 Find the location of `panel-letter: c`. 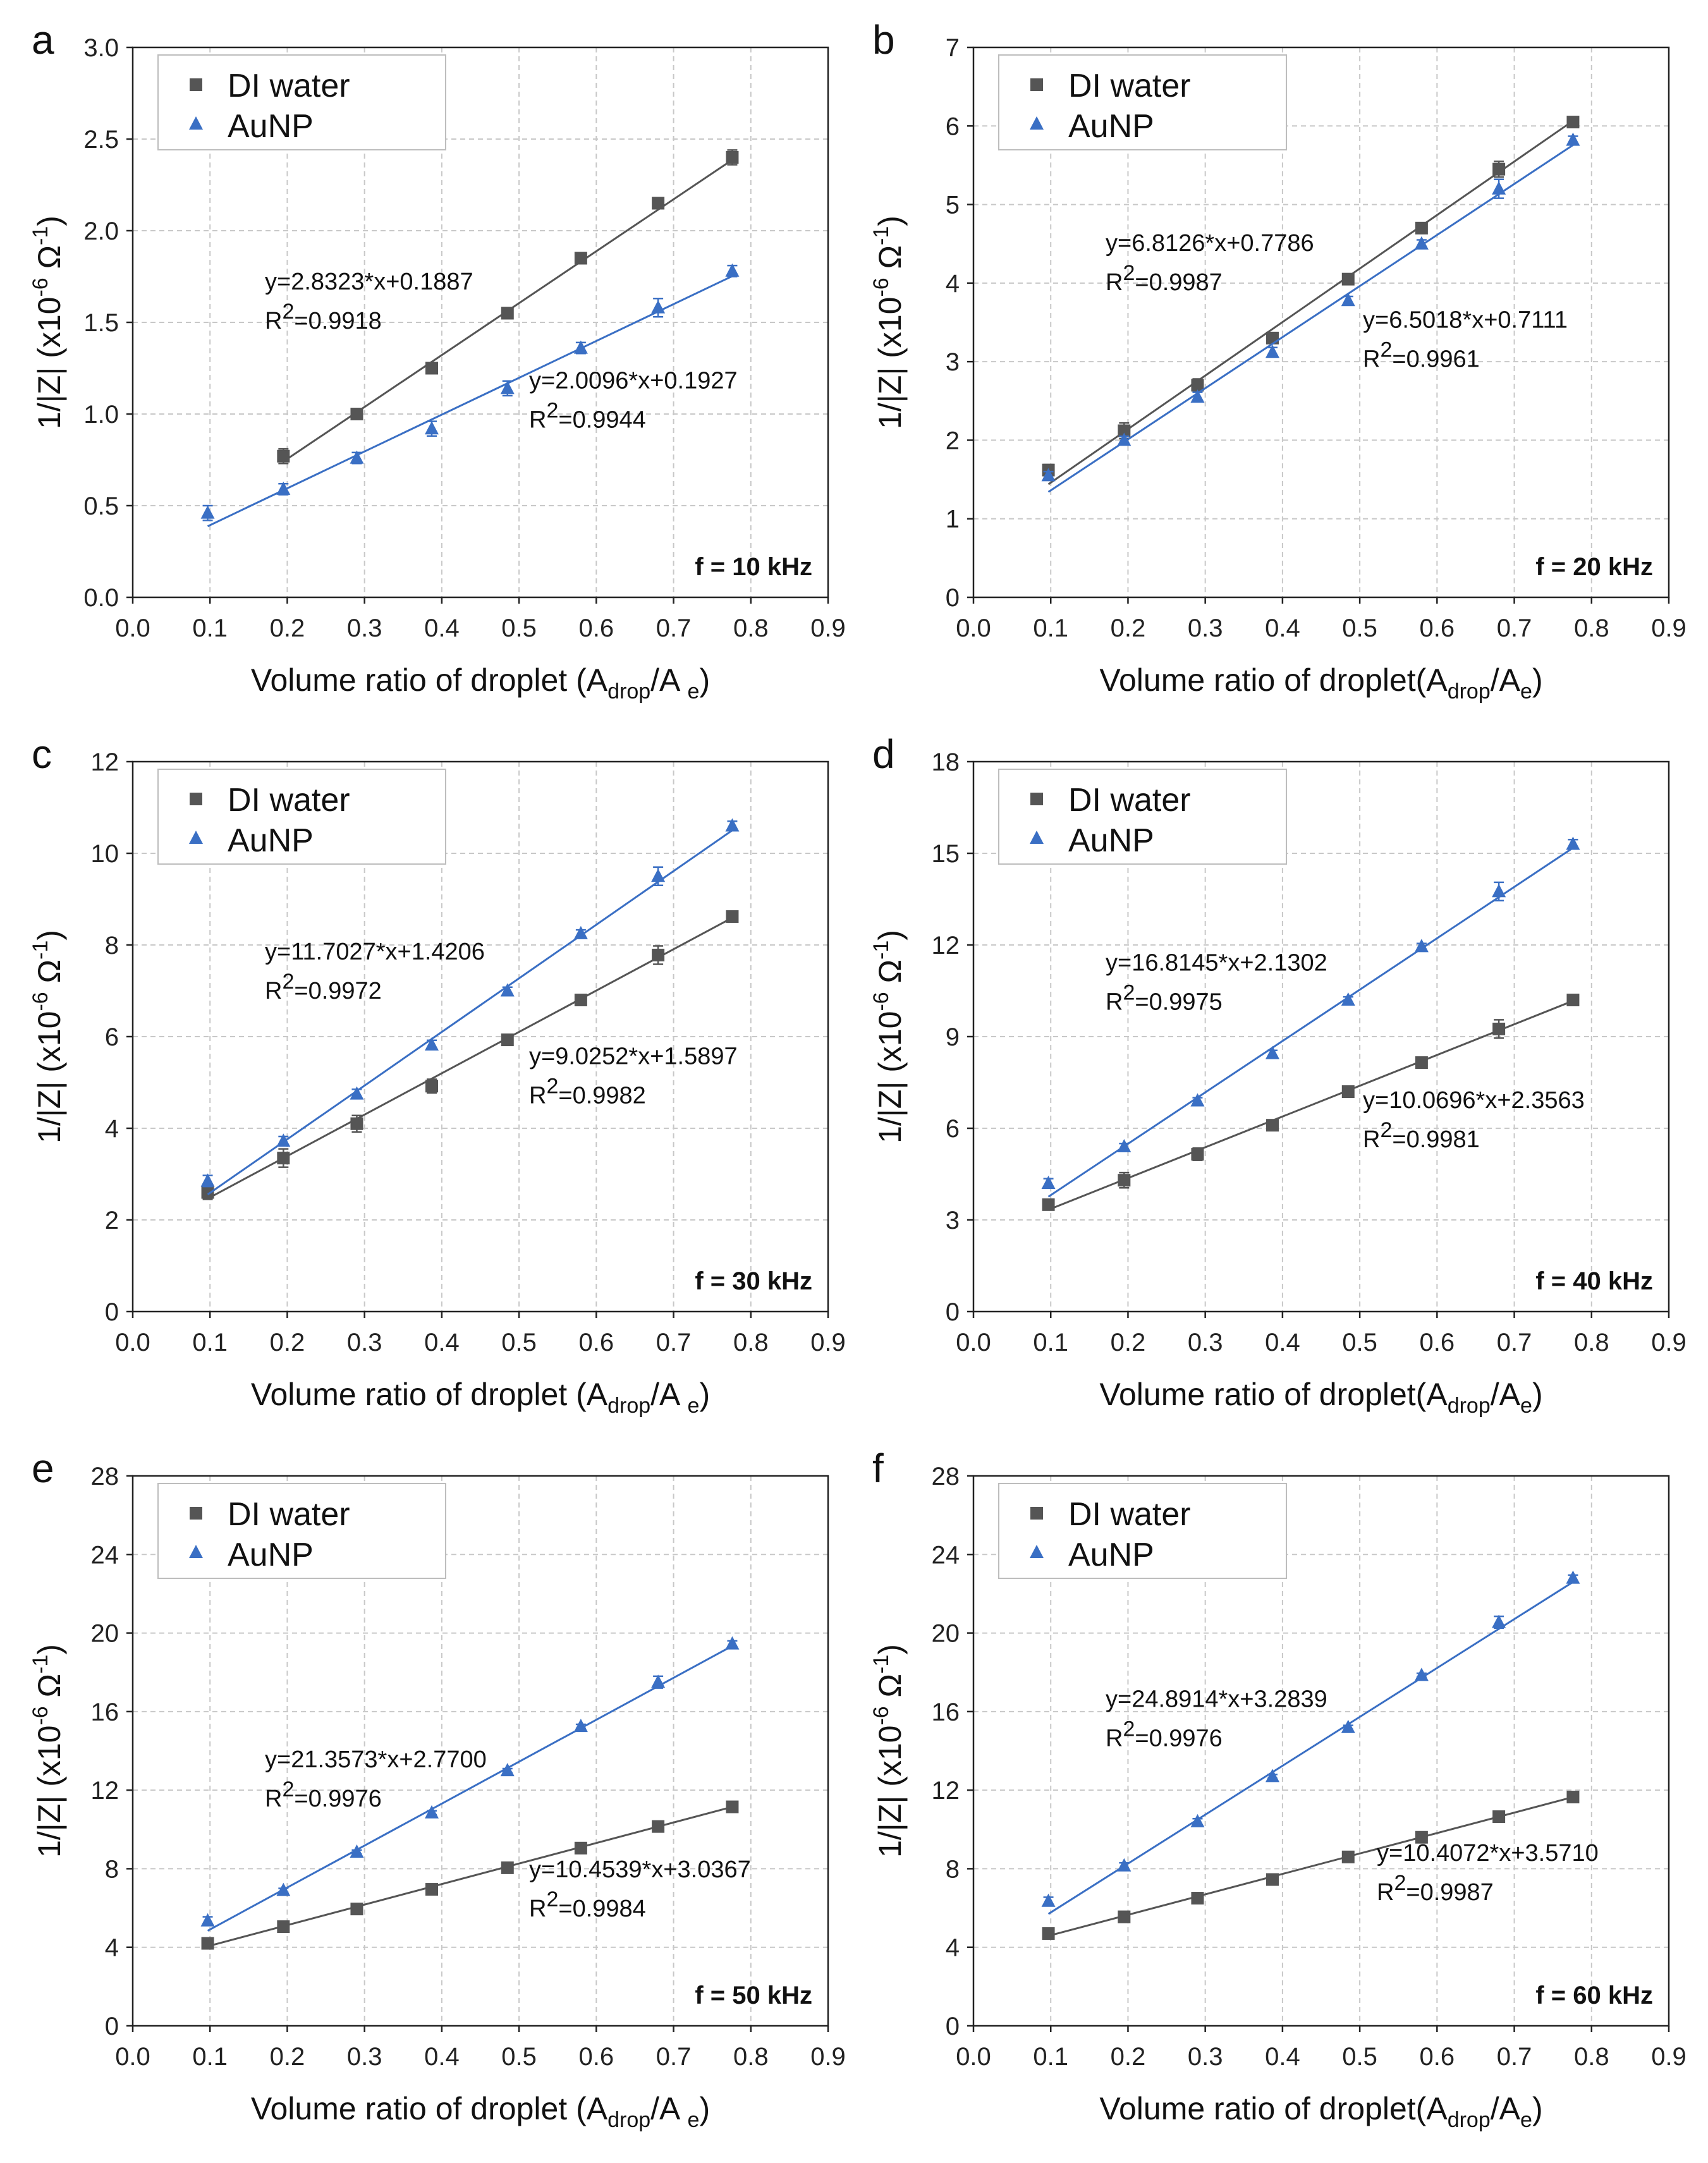

panel-letter: c is located at coordinates (42, 754).